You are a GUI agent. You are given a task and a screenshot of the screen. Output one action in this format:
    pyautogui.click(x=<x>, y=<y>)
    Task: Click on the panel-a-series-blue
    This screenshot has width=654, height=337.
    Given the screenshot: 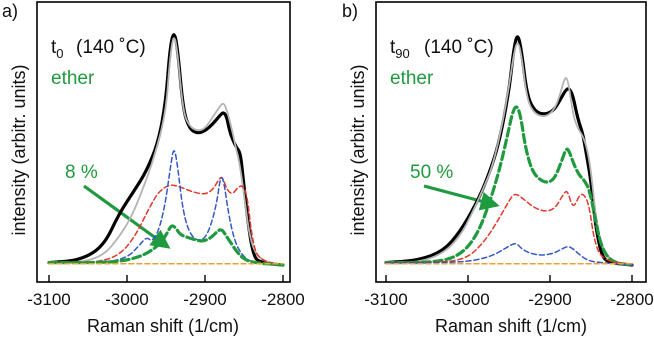 What is the action you would take?
    pyautogui.click(x=166, y=208)
    